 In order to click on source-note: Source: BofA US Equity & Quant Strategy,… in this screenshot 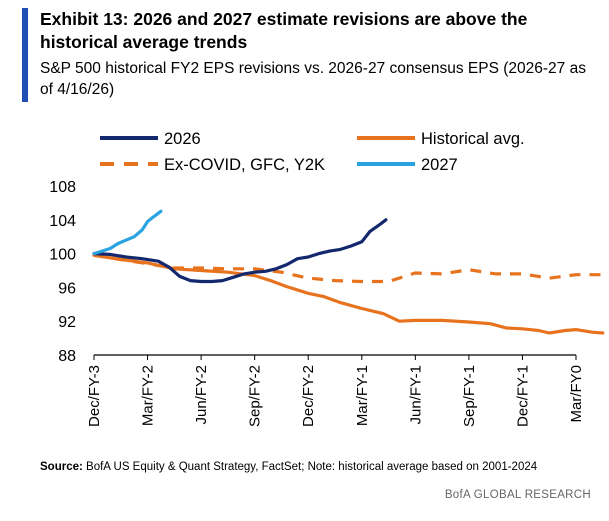, I will do `click(288, 467)`.